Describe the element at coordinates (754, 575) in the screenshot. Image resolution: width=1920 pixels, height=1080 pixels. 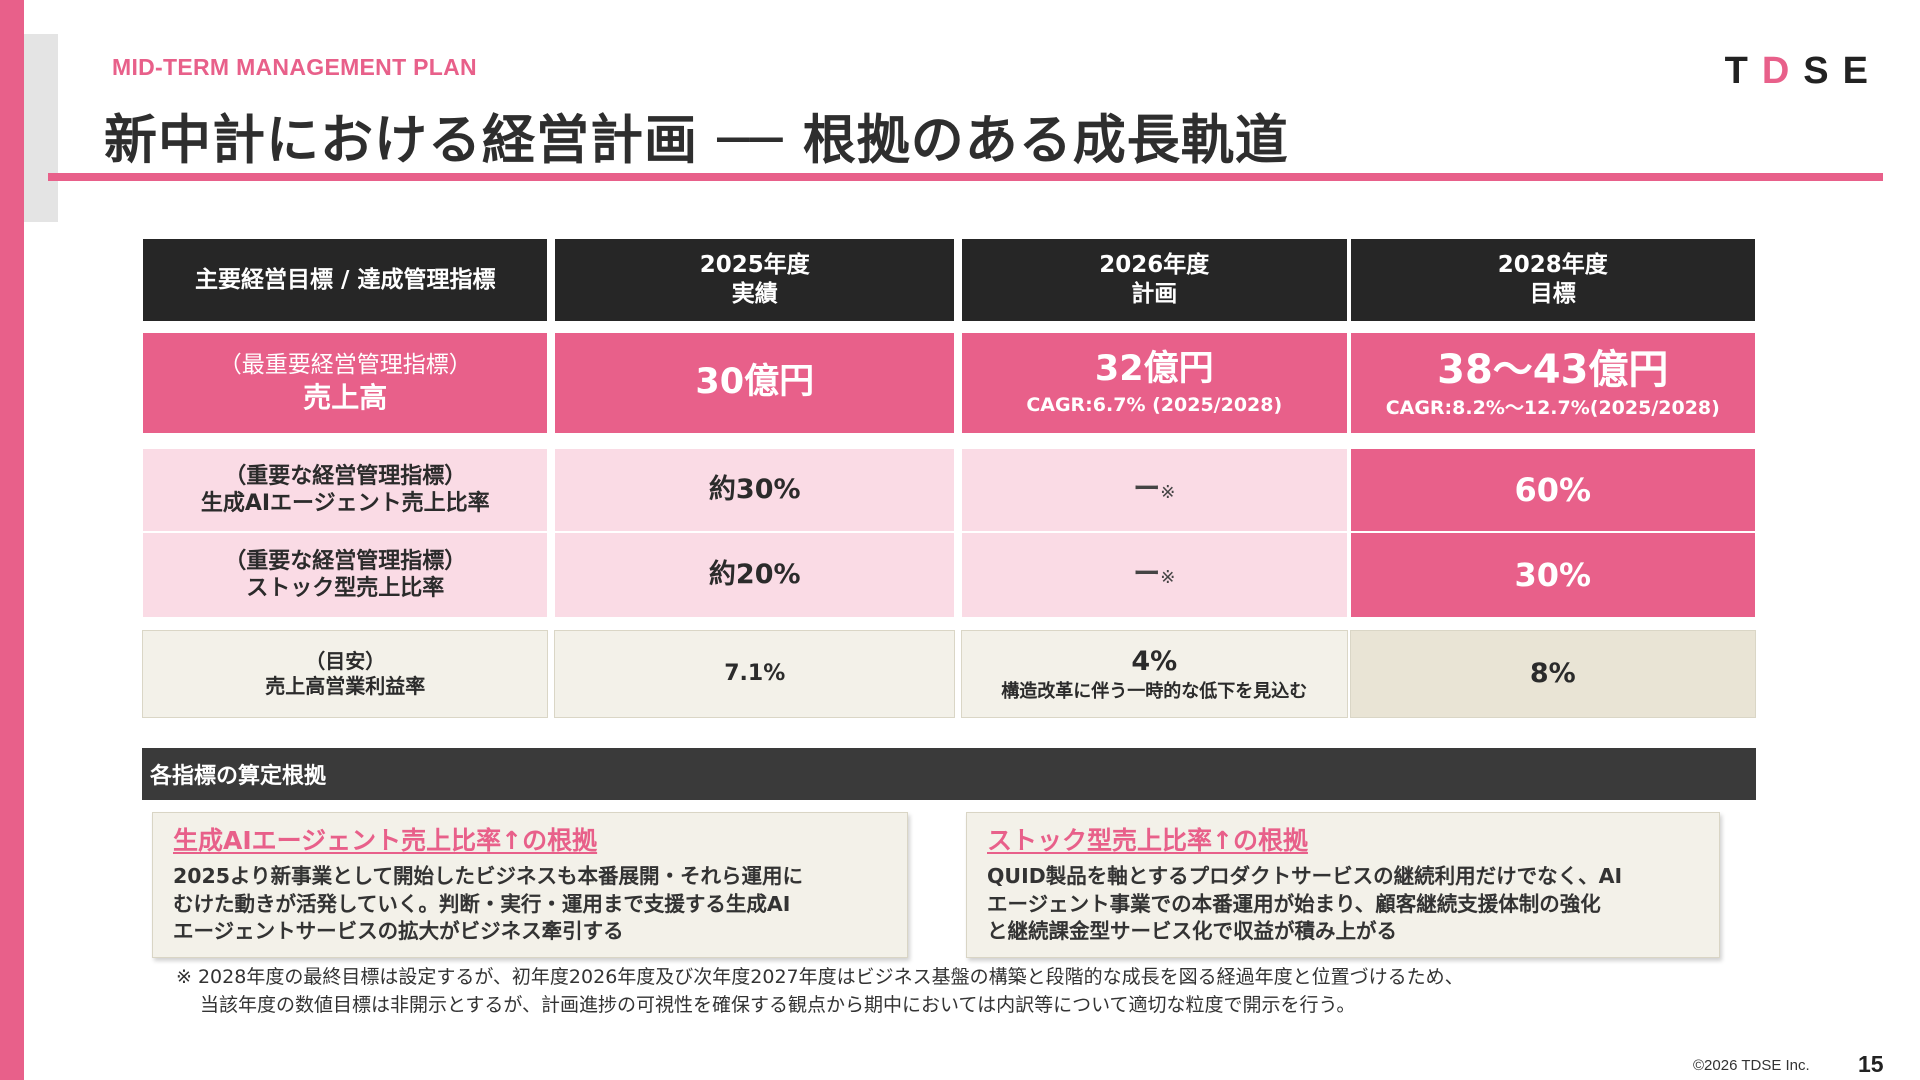
I see `stock-ratio-2025: 約20%` at that location.